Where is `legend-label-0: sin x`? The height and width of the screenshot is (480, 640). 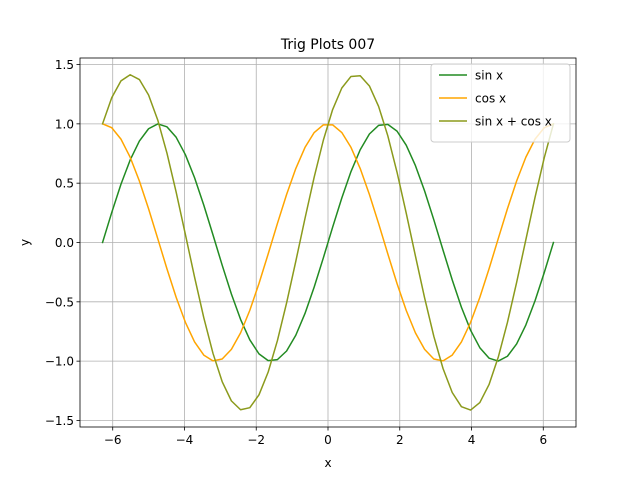 legend-label-0: sin x is located at coordinates (489, 76).